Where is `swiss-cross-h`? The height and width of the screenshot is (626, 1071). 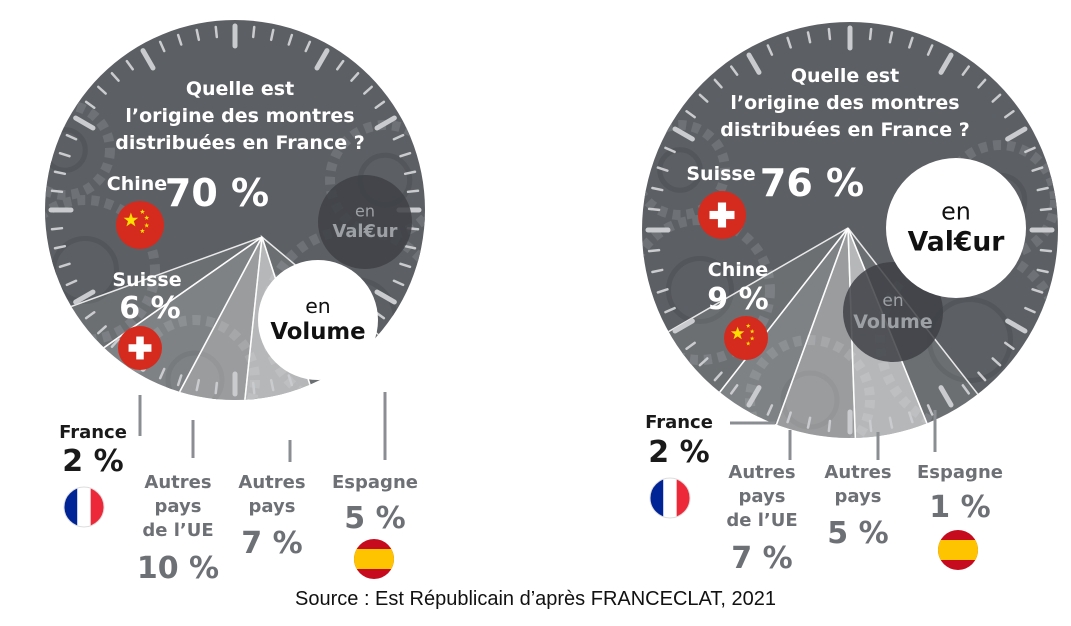
swiss-cross-h is located at coordinates (722, 215).